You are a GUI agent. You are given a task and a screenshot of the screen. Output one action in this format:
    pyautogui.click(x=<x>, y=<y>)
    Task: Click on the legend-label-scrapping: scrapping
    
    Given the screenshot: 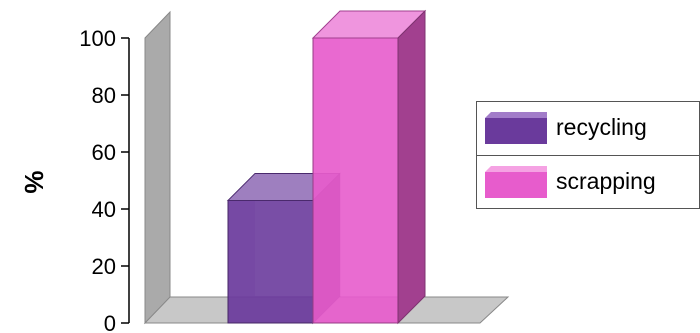 What is the action you would take?
    pyautogui.click(x=606, y=181)
    